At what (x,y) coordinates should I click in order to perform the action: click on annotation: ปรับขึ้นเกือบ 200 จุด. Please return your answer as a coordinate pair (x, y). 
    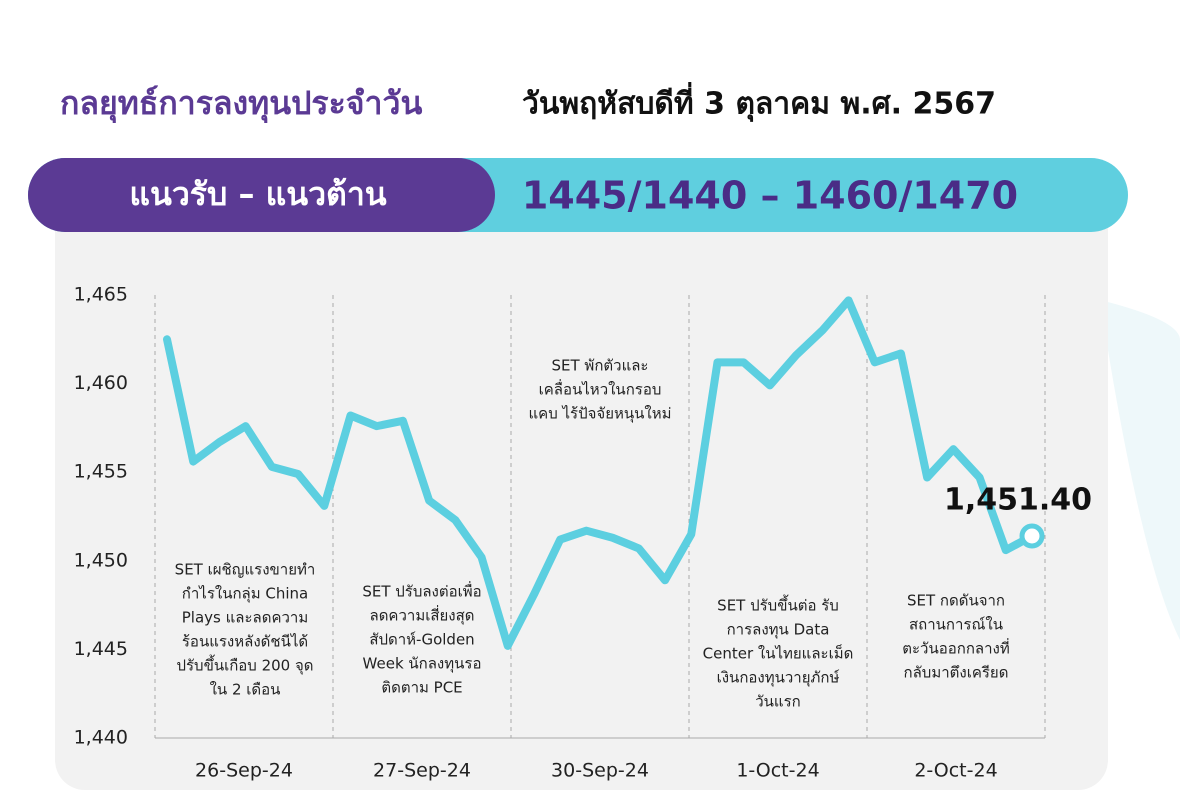
    Looking at the image, I should click on (244, 665).